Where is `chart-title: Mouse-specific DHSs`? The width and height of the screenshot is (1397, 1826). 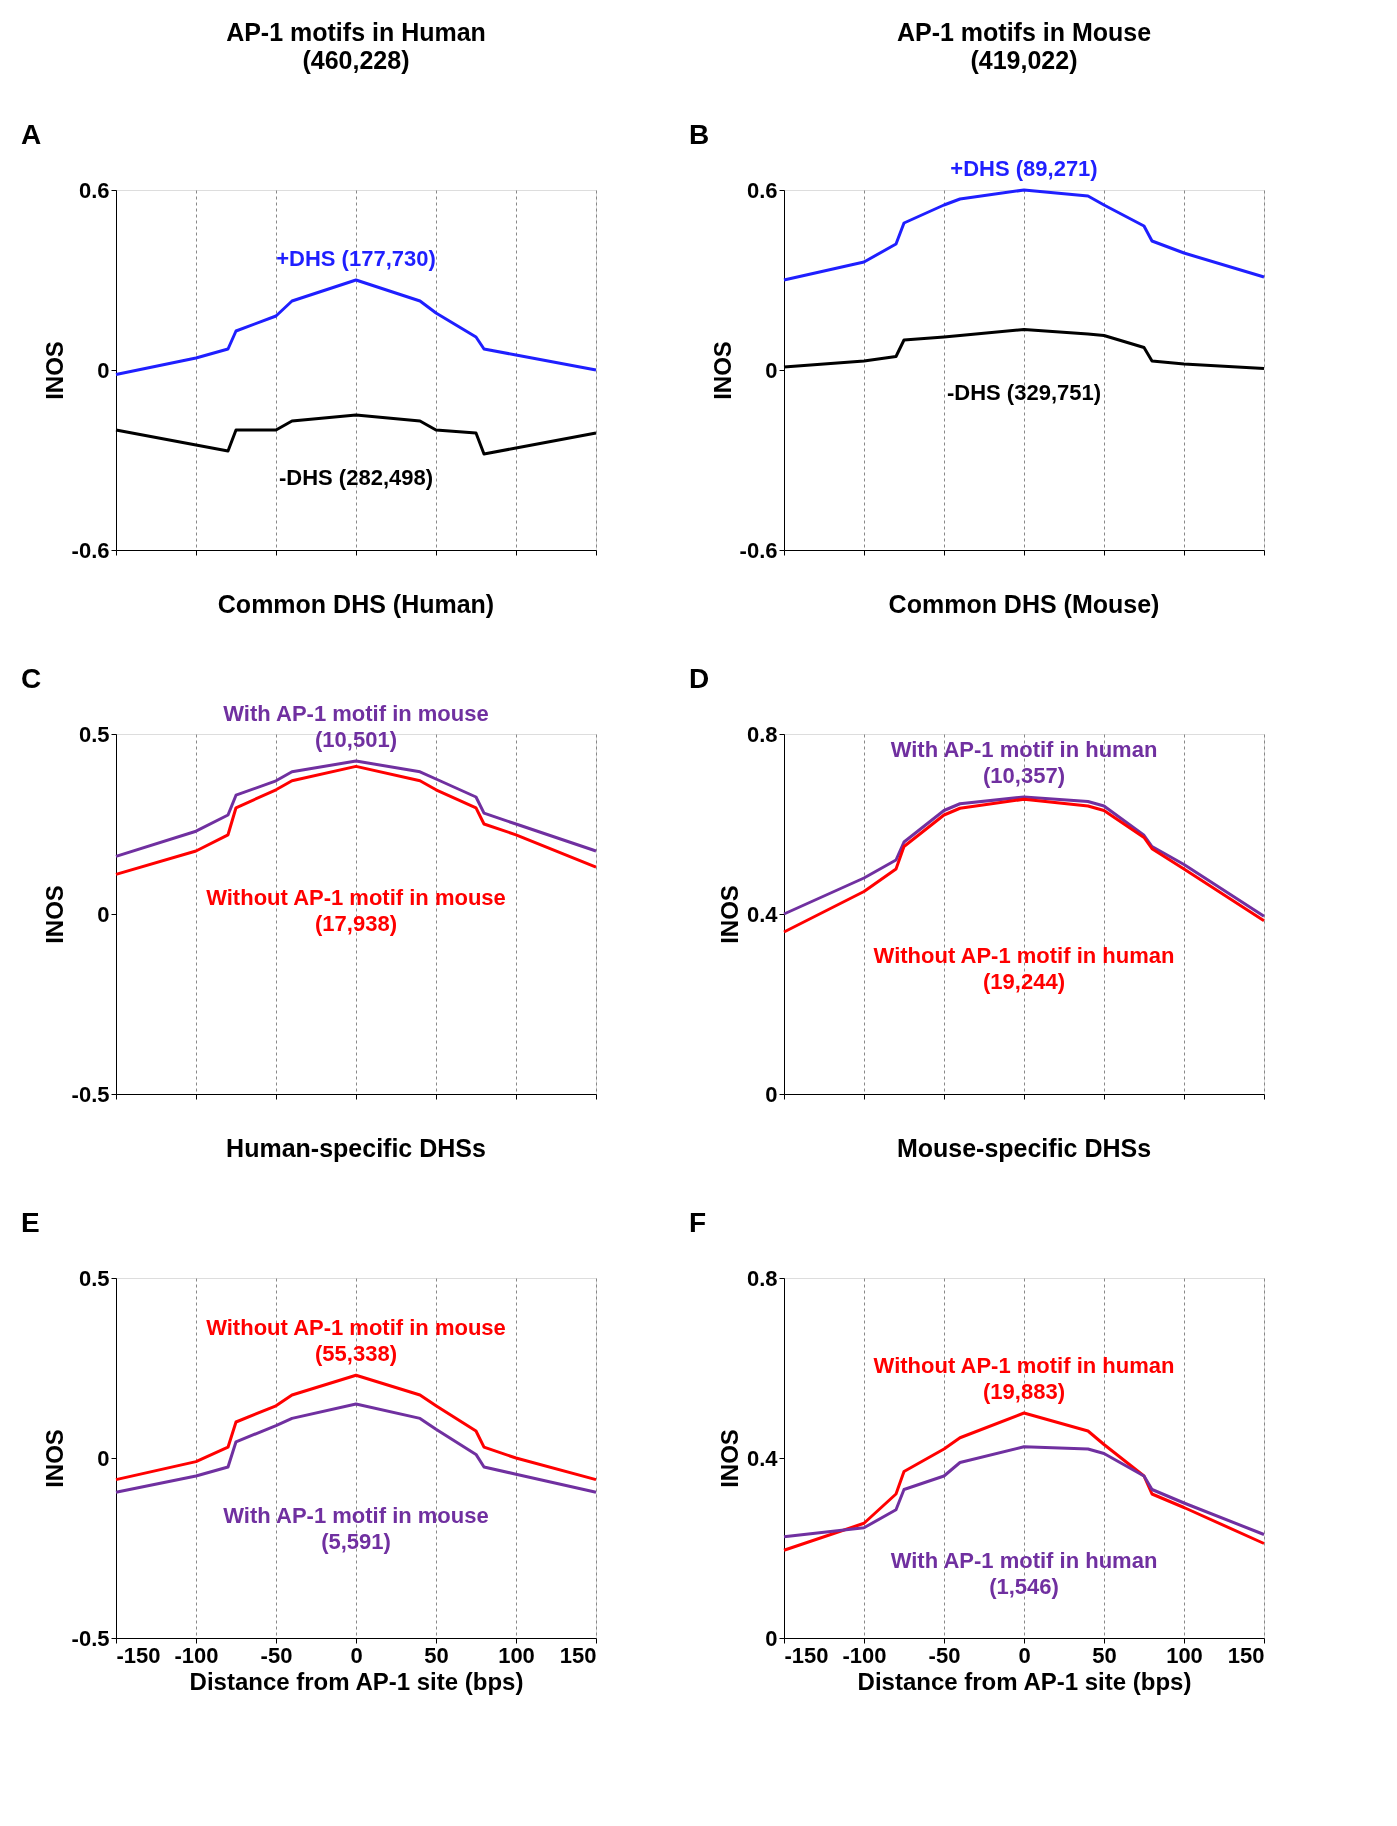 chart-title: Mouse-specific DHSs is located at coordinates (1024, 1148).